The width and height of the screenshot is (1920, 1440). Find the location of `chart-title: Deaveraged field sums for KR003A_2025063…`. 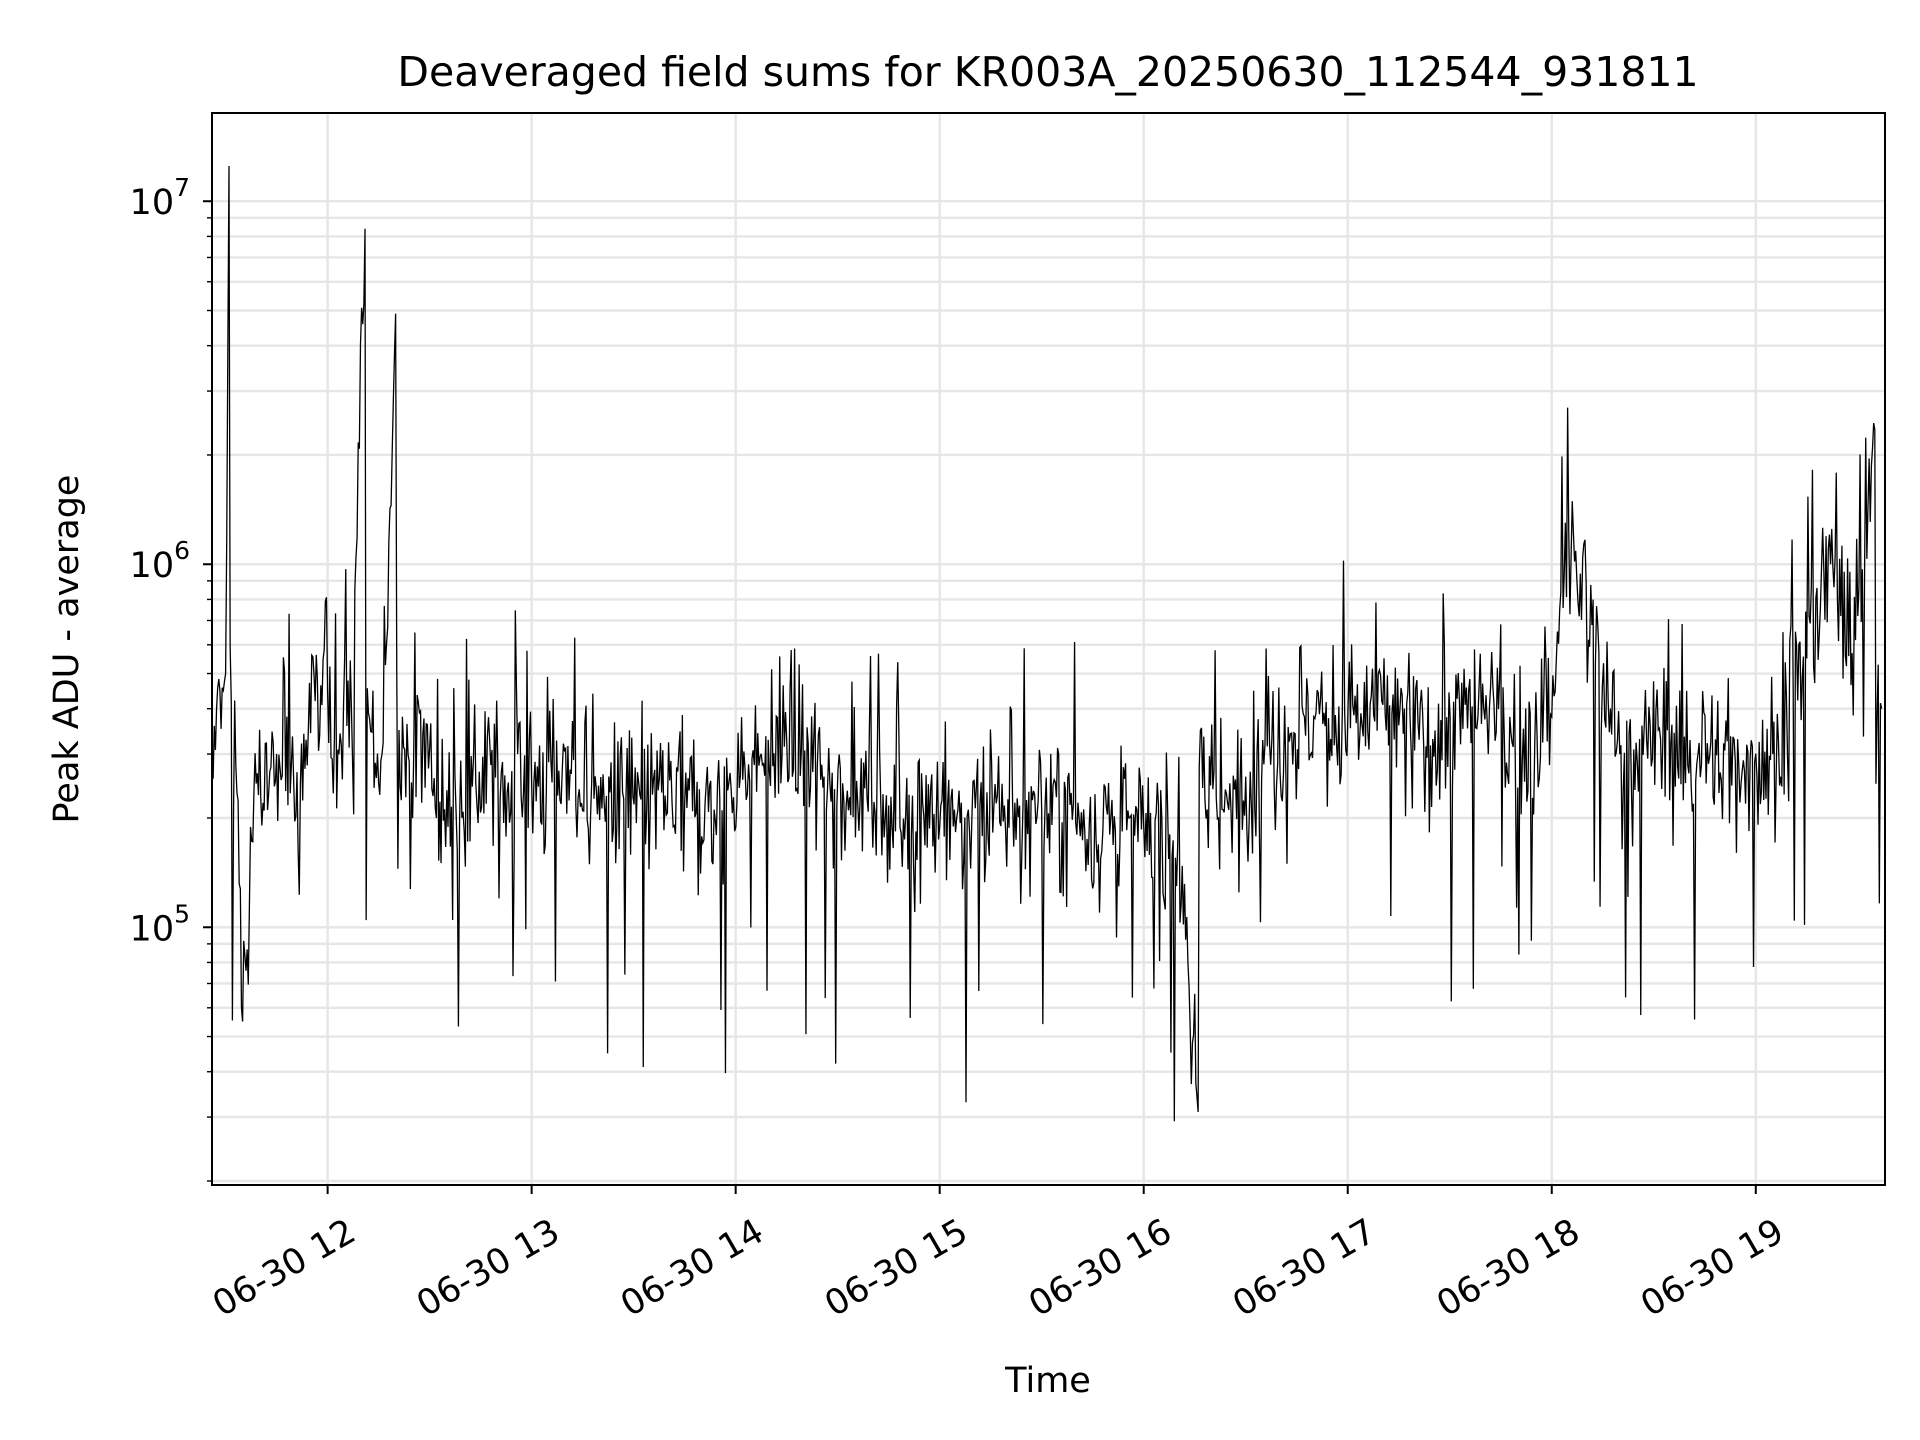

chart-title: Deaveraged field sums for KR003A_2025063… is located at coordinates (1047, 72).